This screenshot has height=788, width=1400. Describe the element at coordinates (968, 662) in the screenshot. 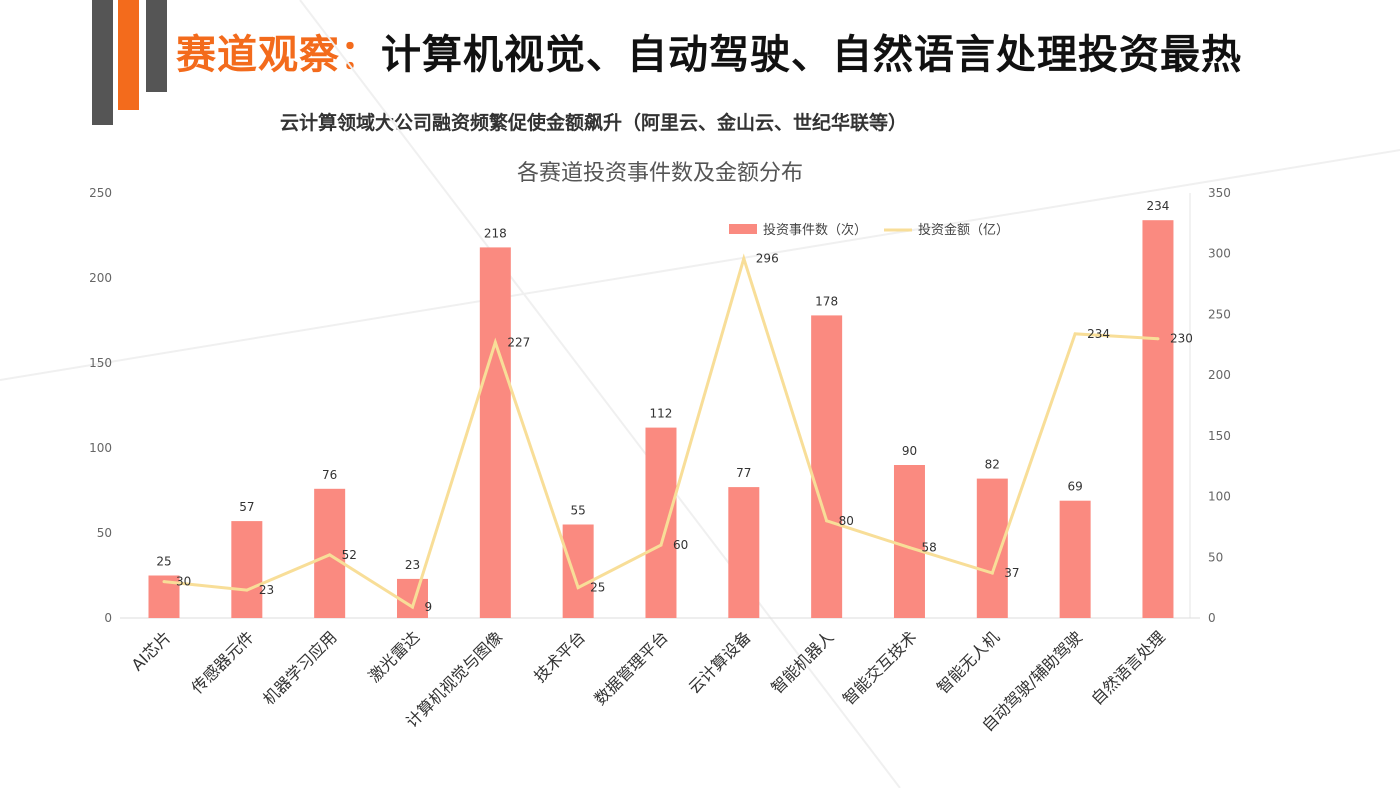

I see `category-label: 智能无人机` at that location.